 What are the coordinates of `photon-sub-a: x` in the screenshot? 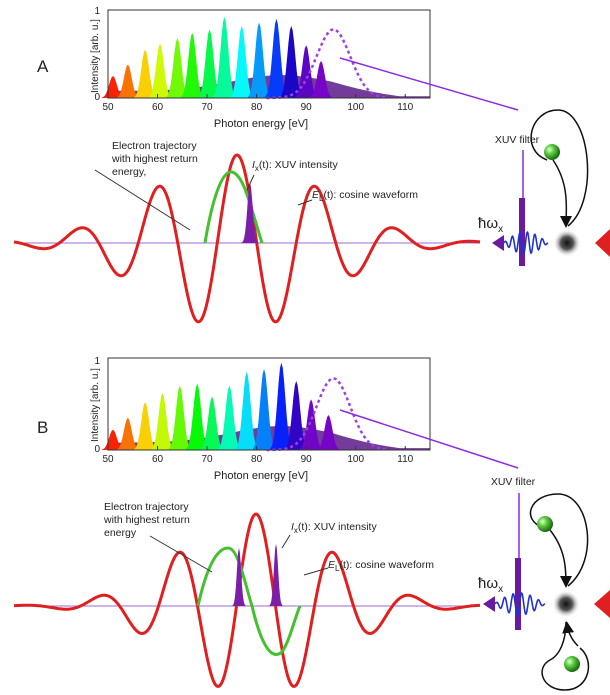 It's located at (500, 229).